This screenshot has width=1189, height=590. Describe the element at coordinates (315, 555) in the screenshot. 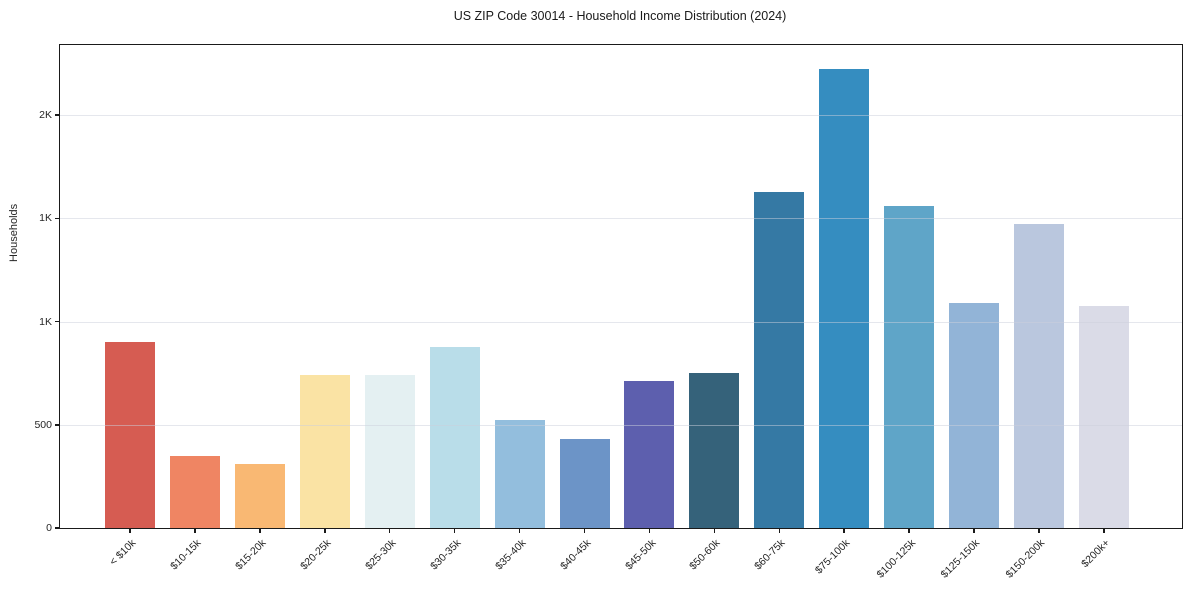

I see `x-tick-label-$20-25k: $20-25k` at that location.